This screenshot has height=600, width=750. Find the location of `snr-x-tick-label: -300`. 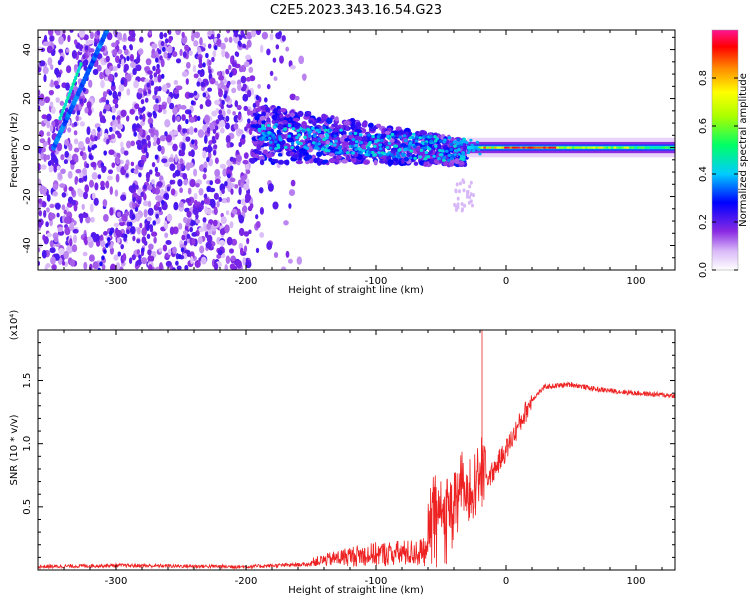

snr-x-tick-label: -300 is located at coordinates (116, 581).